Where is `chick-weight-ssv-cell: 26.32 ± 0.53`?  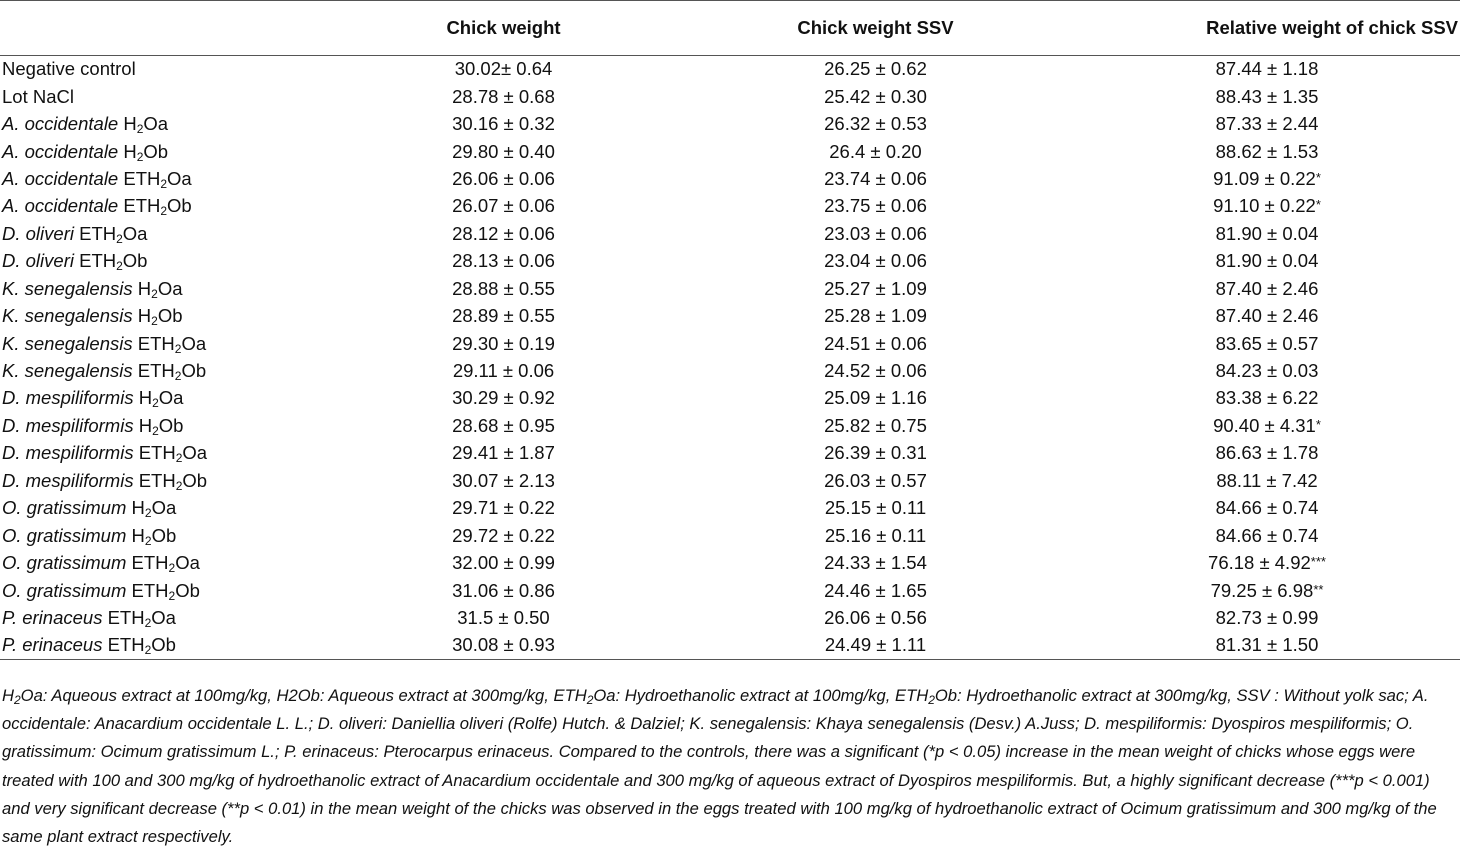
chick-weight-ssv-cell: 26.32 ± 0.53 is located at coordinates (875, 124).